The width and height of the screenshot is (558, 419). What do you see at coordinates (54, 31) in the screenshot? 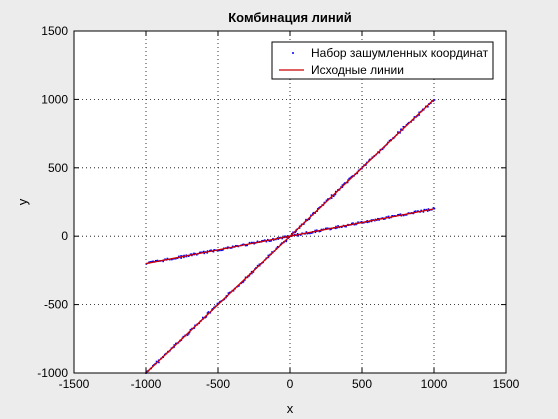
I see `y-tick-label: 1500` at bounding box center [54, 31].